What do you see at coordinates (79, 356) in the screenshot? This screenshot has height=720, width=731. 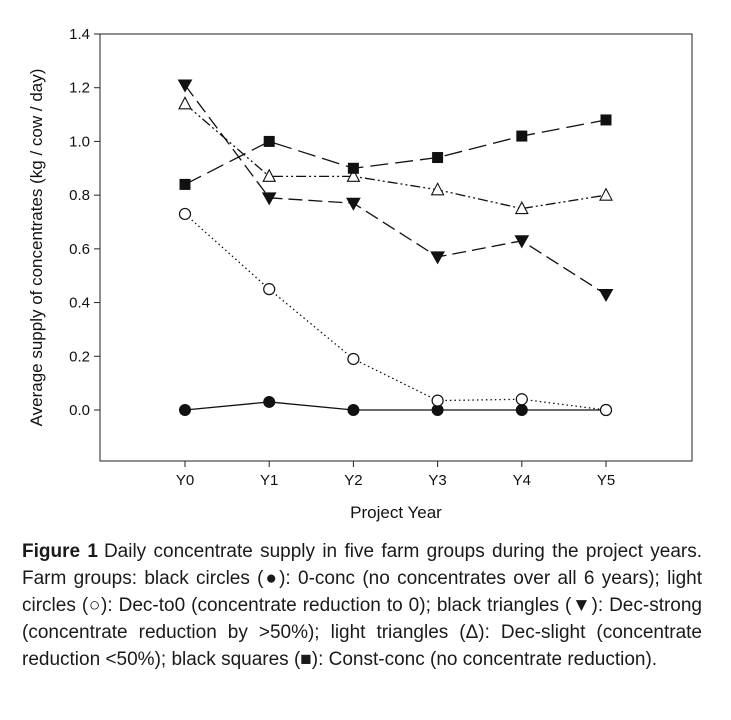 I see `y-tick-label: 0.2` at bounding box center [79, 356].